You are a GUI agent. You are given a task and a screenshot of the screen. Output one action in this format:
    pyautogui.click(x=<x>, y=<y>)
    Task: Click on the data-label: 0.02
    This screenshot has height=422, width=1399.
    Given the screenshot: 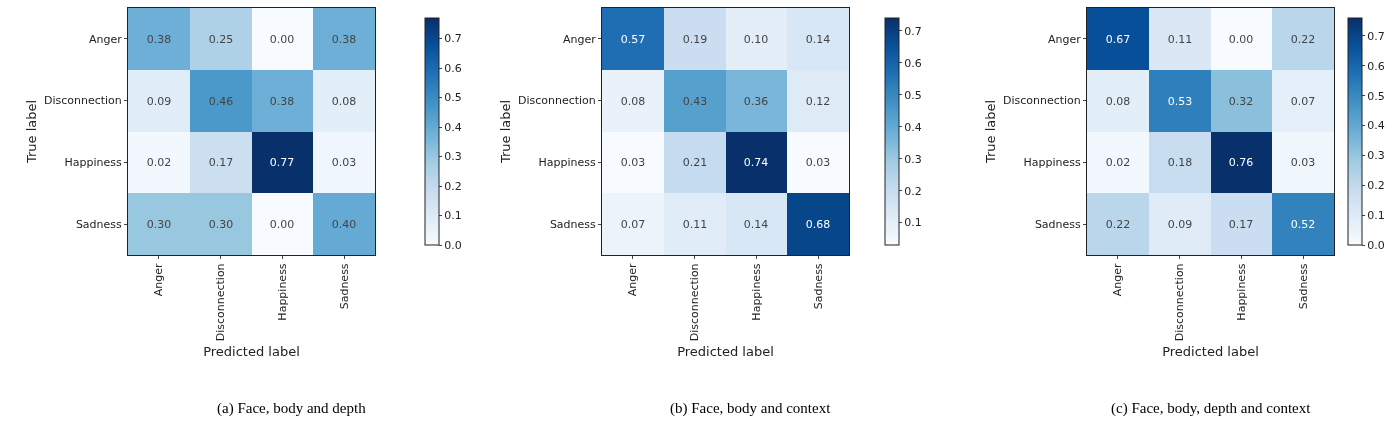 What is the action you would take?
    pyautogui.click(x=1118, y=162)
    